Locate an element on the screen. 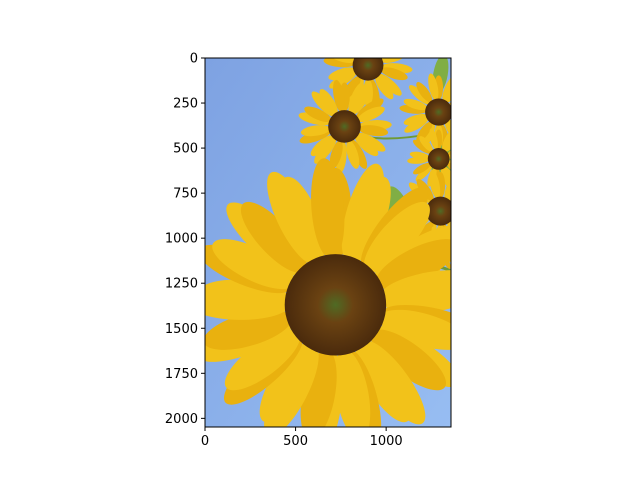  y-tick-label: 0 is located at coordinates (194, 59).